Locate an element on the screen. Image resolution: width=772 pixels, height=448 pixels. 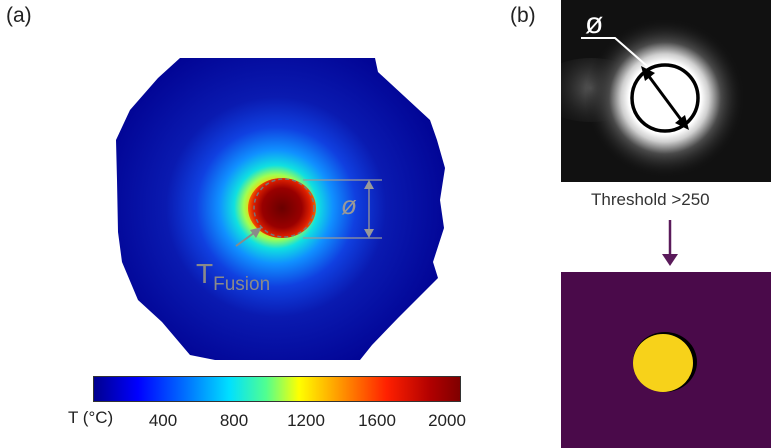
threshold-spot is located at coordinates (663, 363).